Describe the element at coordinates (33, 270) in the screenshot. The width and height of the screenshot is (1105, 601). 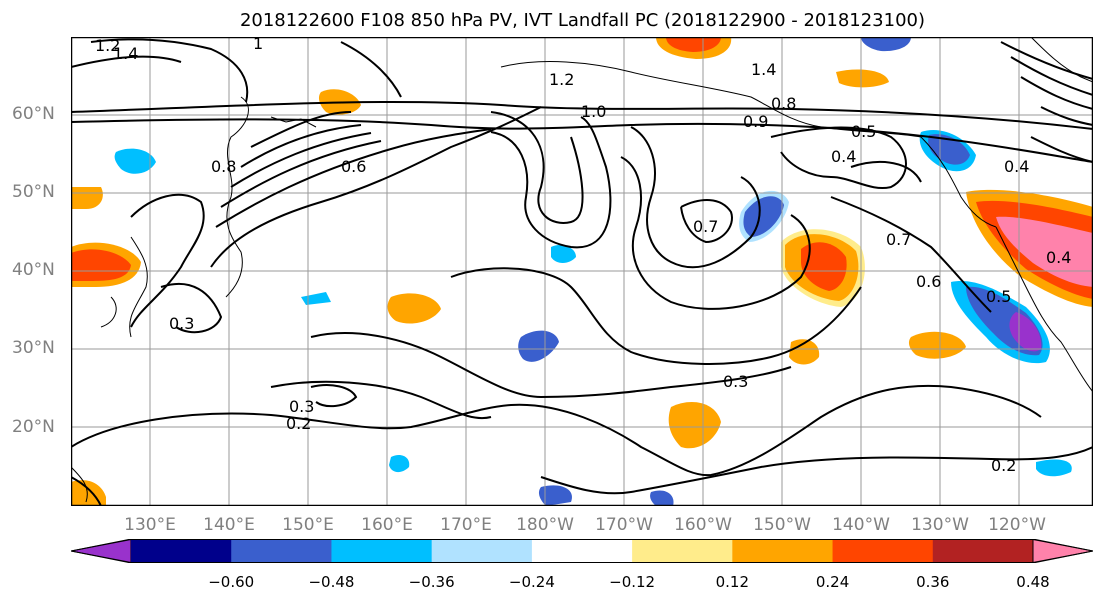
I see `lat-label: 40°N` at that location.